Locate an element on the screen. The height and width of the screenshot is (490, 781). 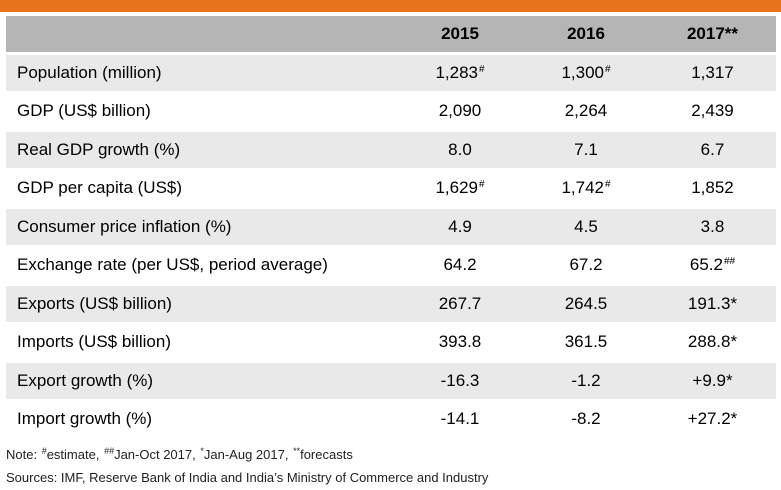
value-cell-2015: -16.3 is located at coordinates (460, 381).